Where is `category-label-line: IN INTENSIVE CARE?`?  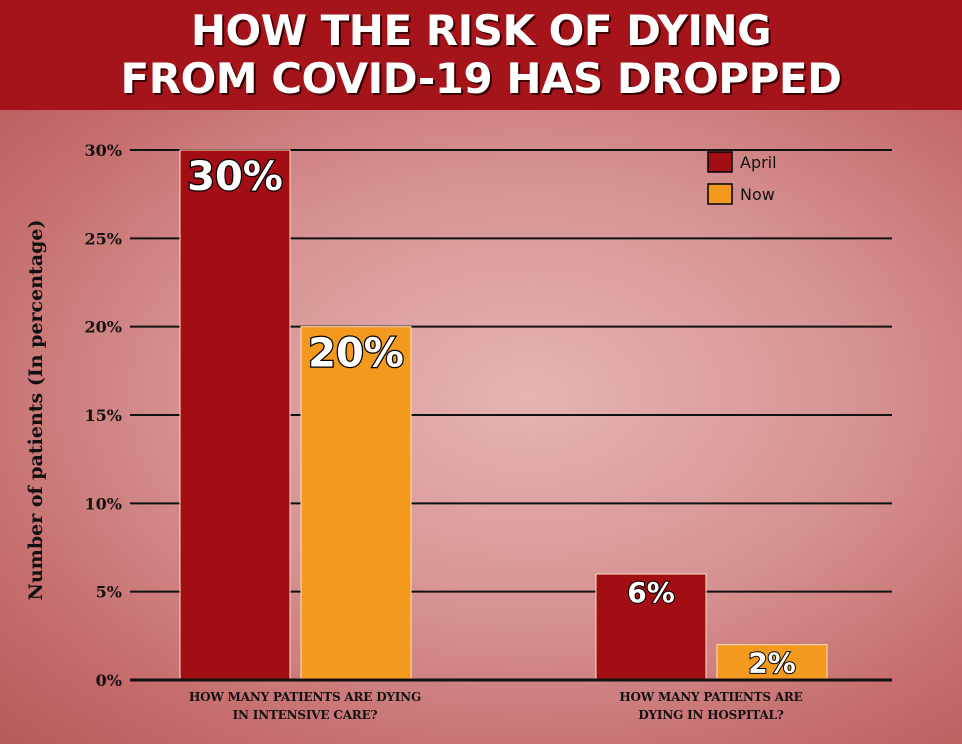 category-label-line: IN INTENSIVE CARE? is located at coordinates (305, 715).